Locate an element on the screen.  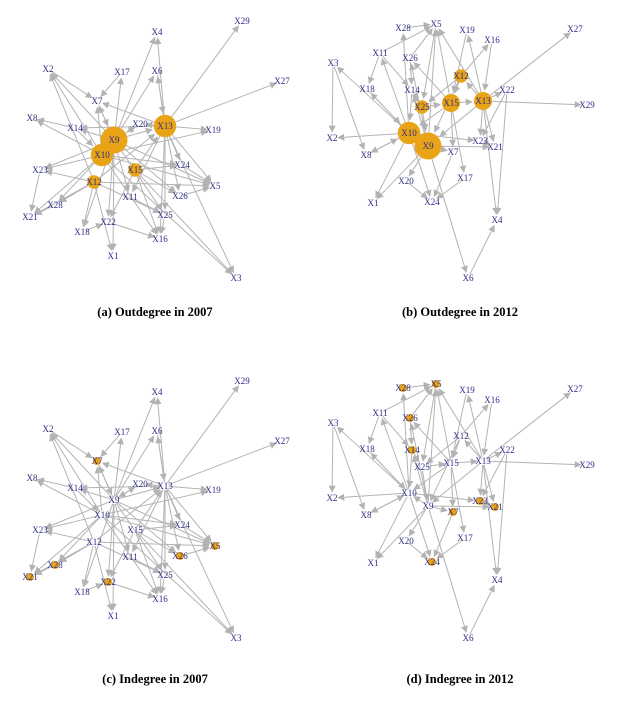
node-label: X2 is located at coordinates (332, 498).